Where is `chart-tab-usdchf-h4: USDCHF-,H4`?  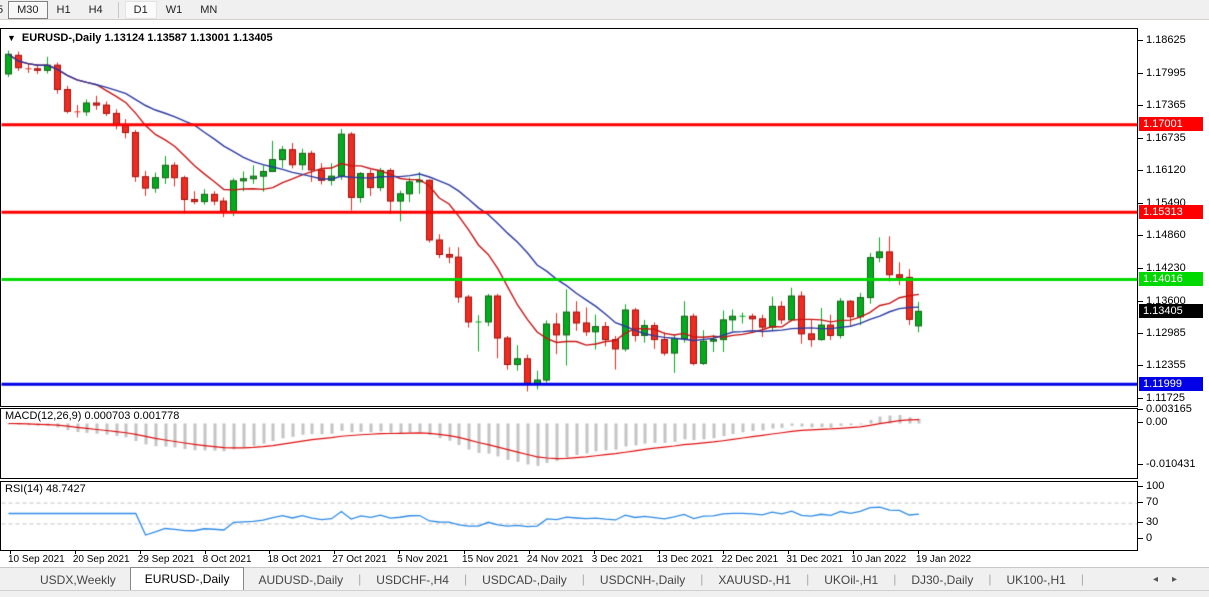 chart-tab-usdchf-h4: USDCHF-,H4 is located at coordinates (412, 579).